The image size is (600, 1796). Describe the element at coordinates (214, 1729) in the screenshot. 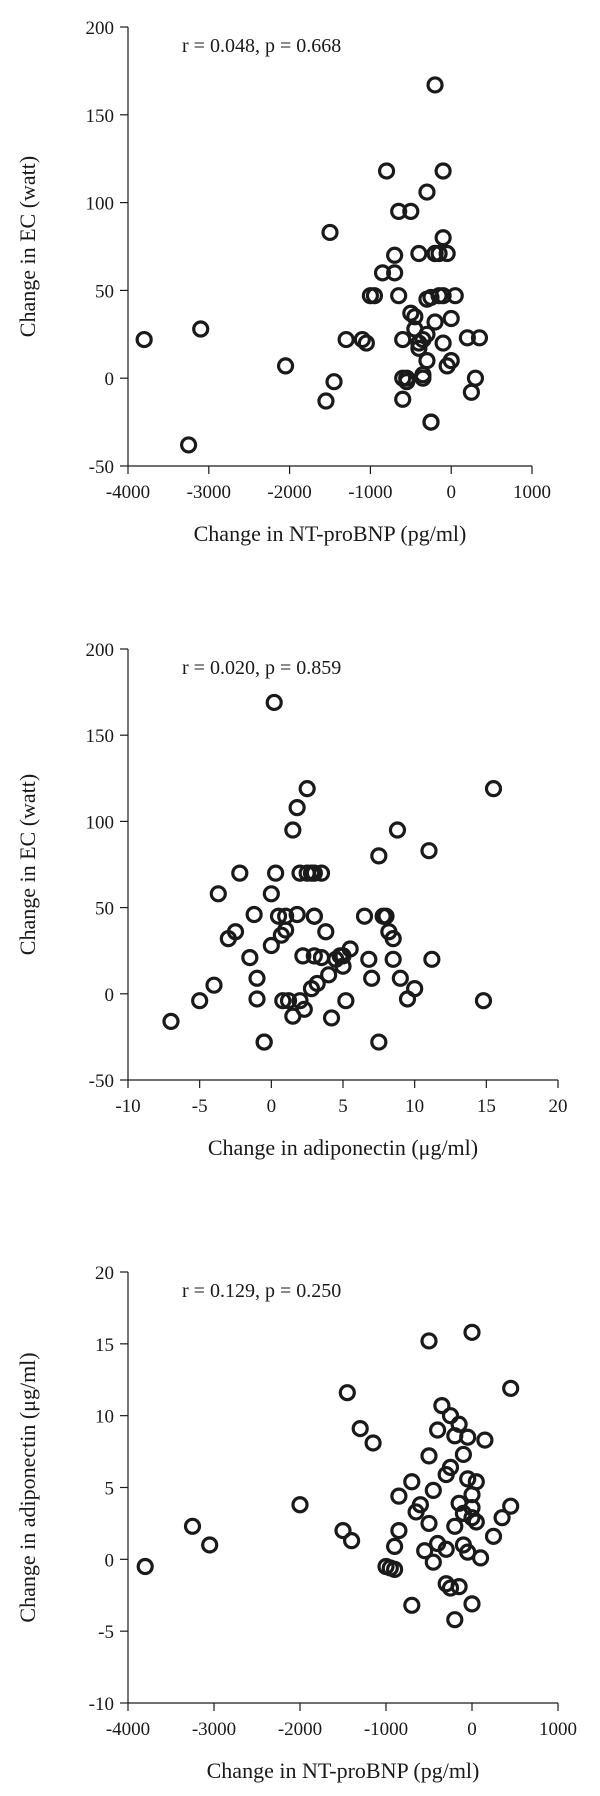

I see `x-tick-label: -3000` at that location.